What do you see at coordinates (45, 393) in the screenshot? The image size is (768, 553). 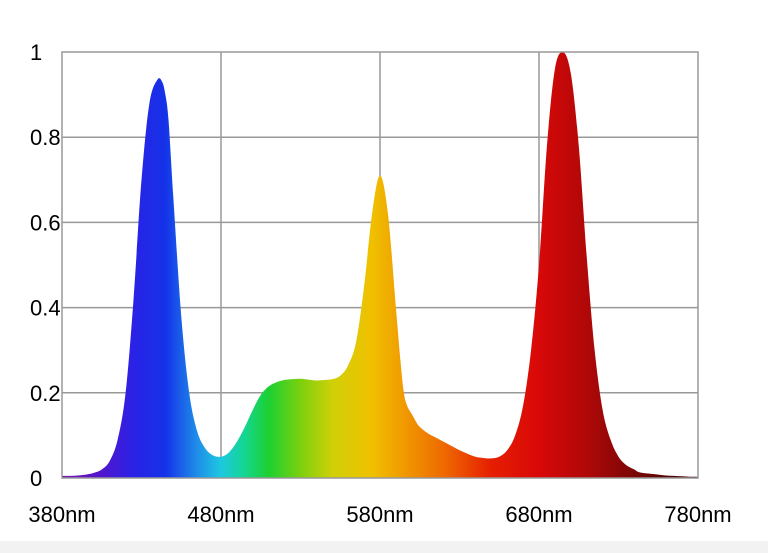 I see `y-tick-label: 0.2` at bounding box center [45, 393].